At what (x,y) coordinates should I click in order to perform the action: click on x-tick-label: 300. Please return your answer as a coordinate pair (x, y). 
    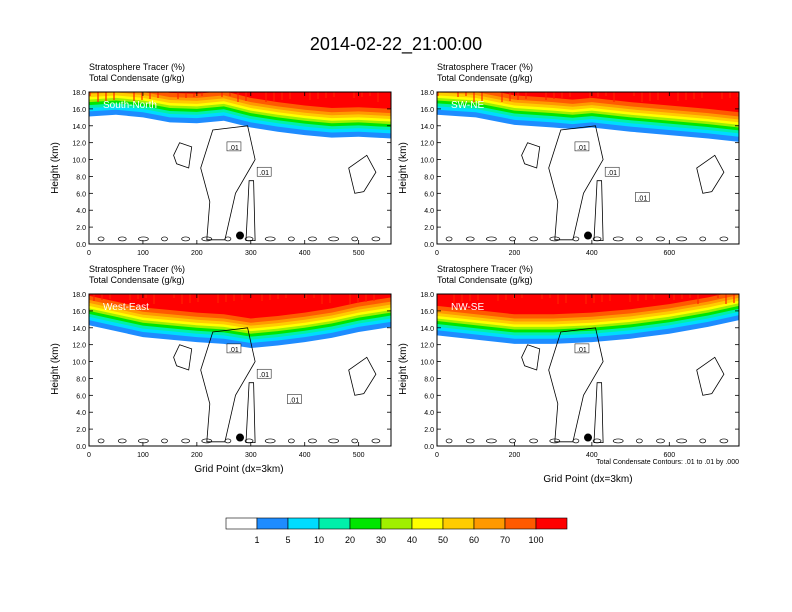
    Looking at the image, I should click on (251, 253).